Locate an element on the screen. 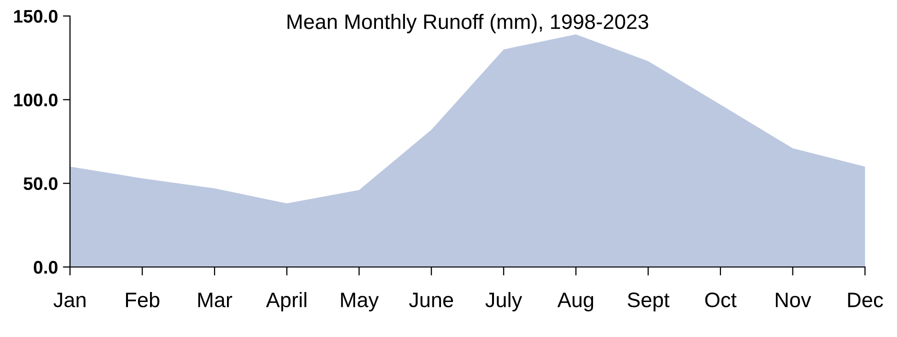 The image size is (897, 337). y-tick-label: 50.0 is located at coordinates (41, 183).